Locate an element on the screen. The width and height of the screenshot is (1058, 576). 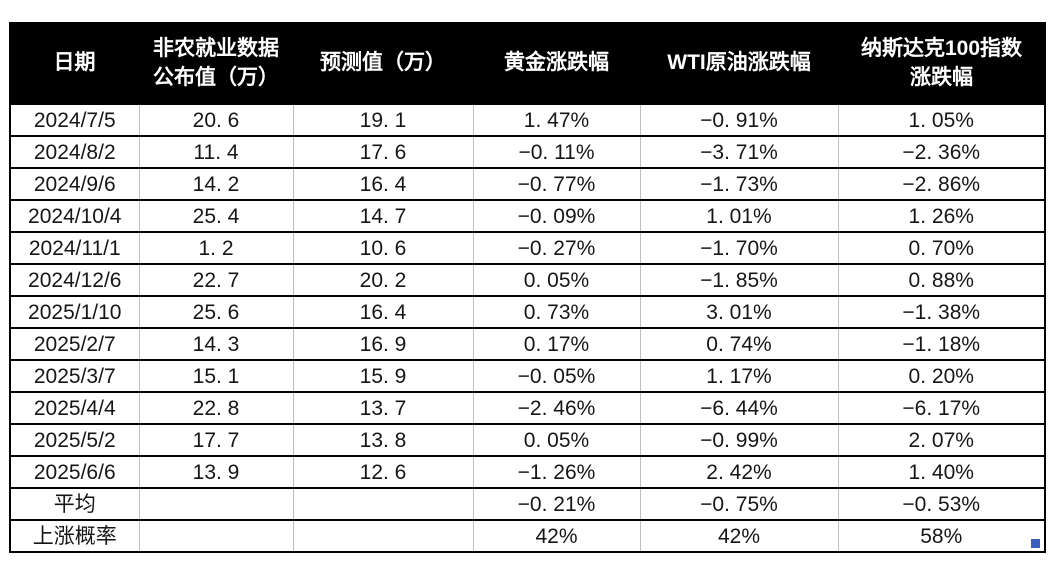
cell-date: 2024/7/5 is located at coordinates (74, 120).